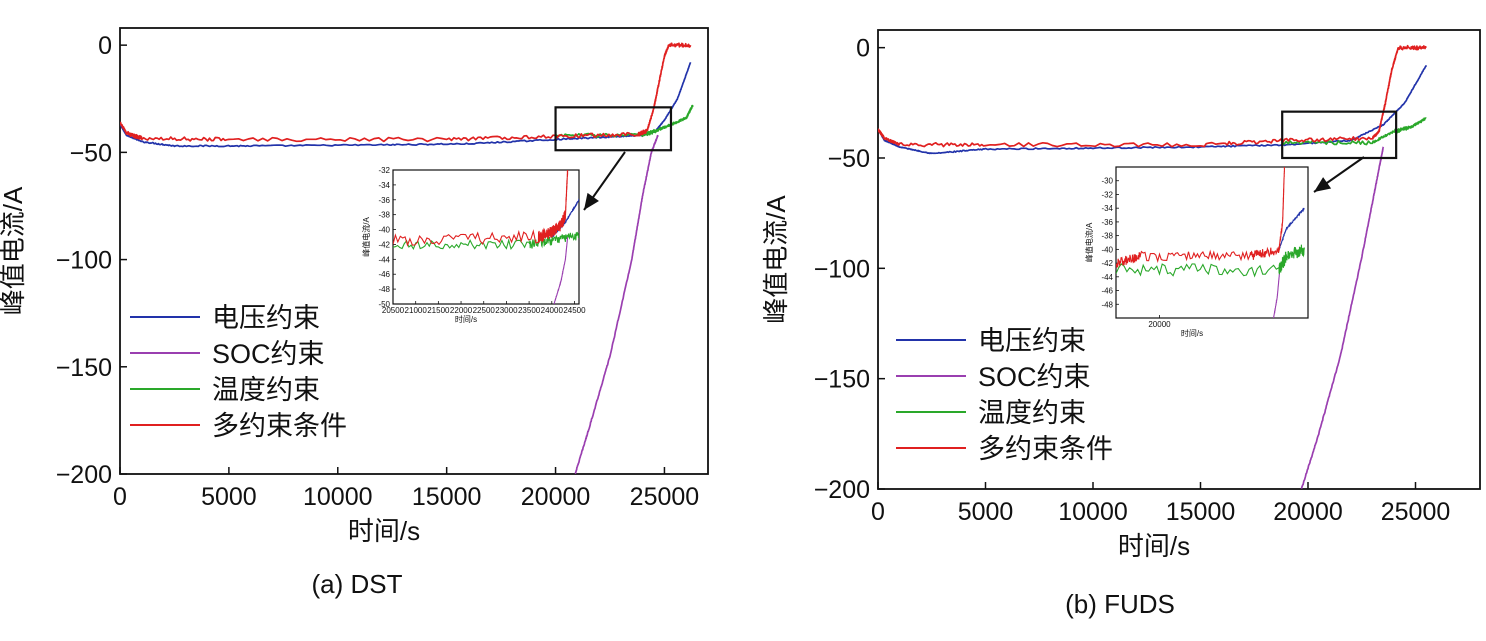 Image resolution: width=1486 pixels, height=641 pixels. Describe the element at coordinates (506, 310) in the screenshot. I see `inset-x-tick-label: 23000` at that location.